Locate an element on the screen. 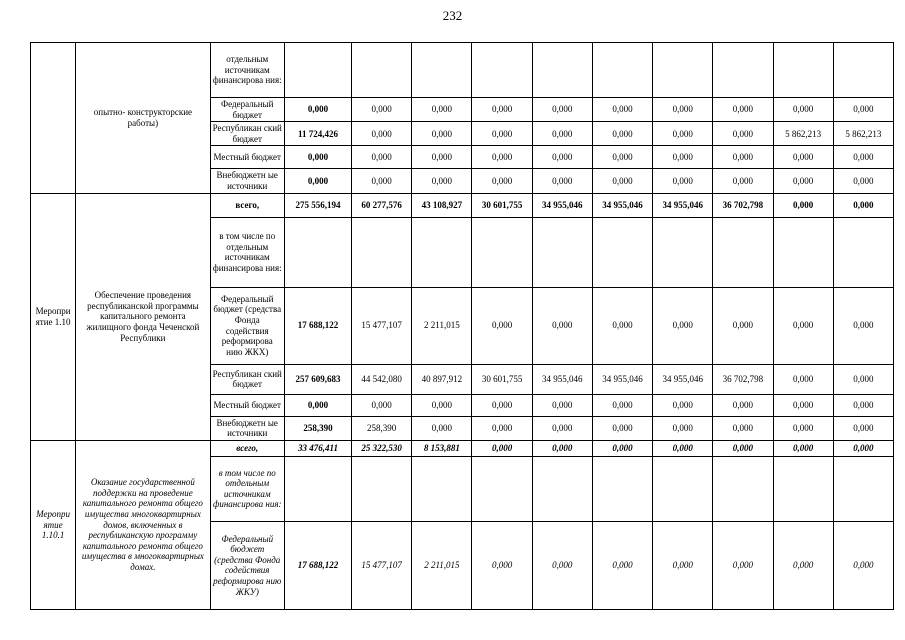  value-cell: 15 477,107 is located at coordinates (382, 565).